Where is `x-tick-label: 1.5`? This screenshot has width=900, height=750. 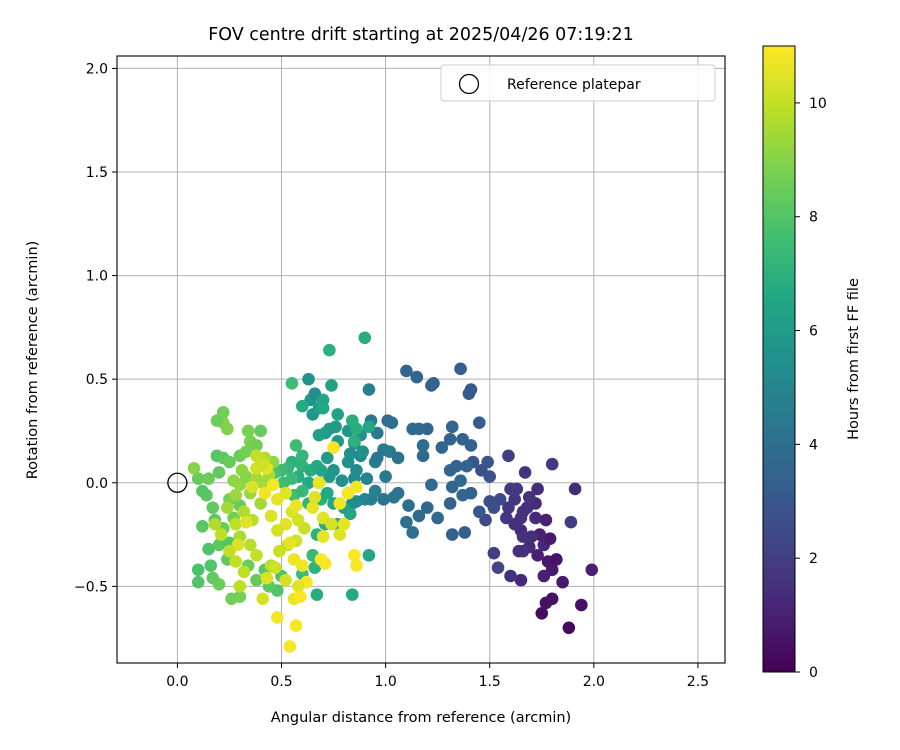 x-tick-label: 1.5 is located at coordinates (490, 682).